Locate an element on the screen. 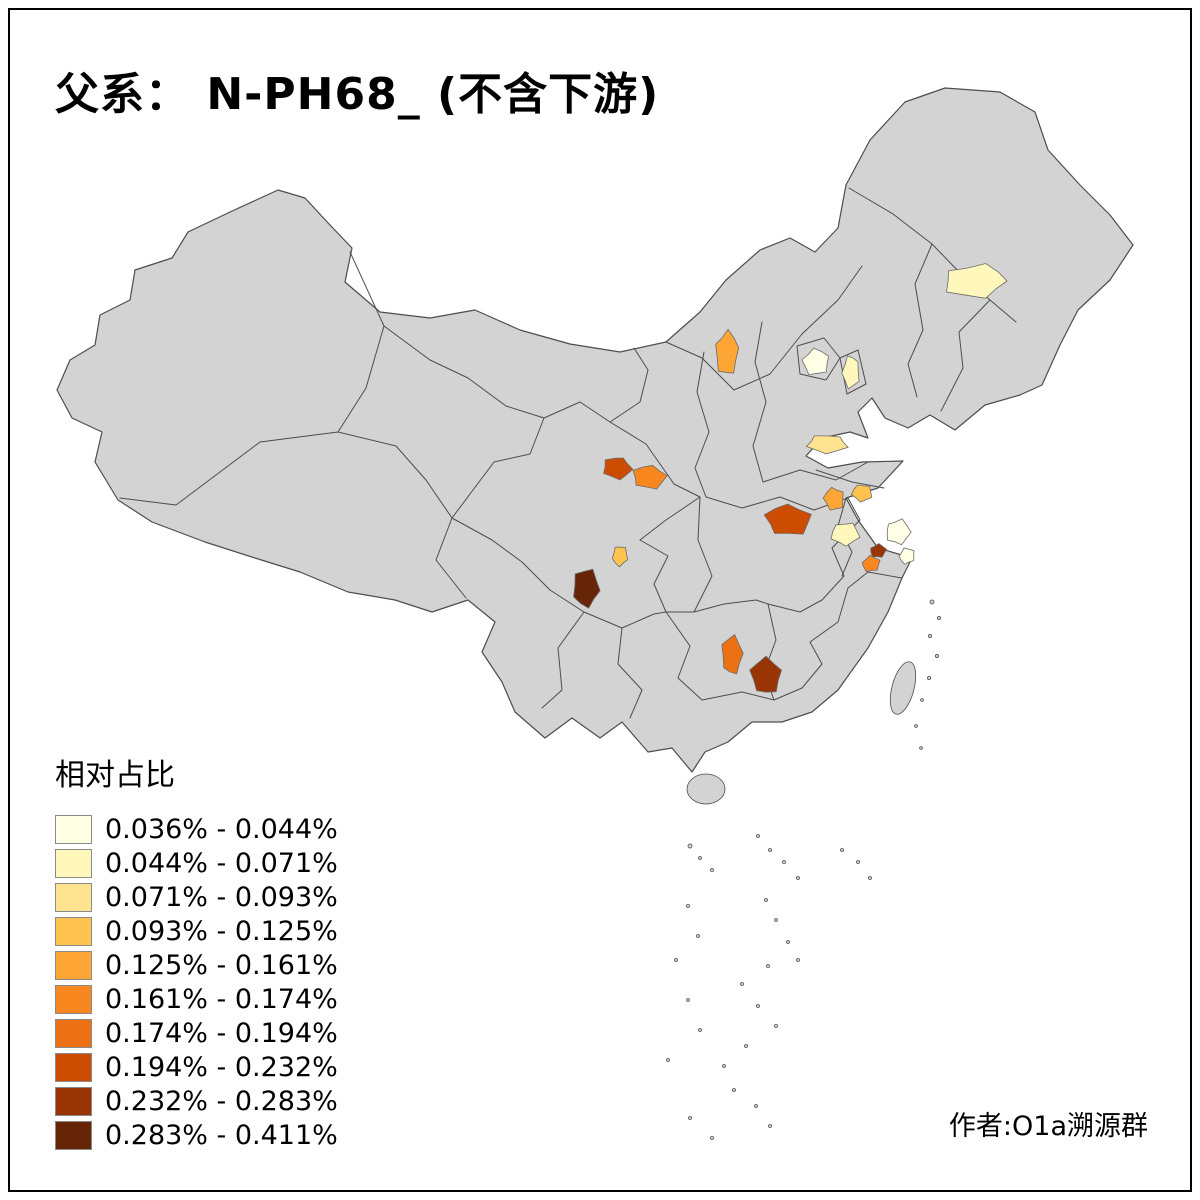 The image size is (1200, 1200). region-anhui-north-area is located at coordinates (845, 534).